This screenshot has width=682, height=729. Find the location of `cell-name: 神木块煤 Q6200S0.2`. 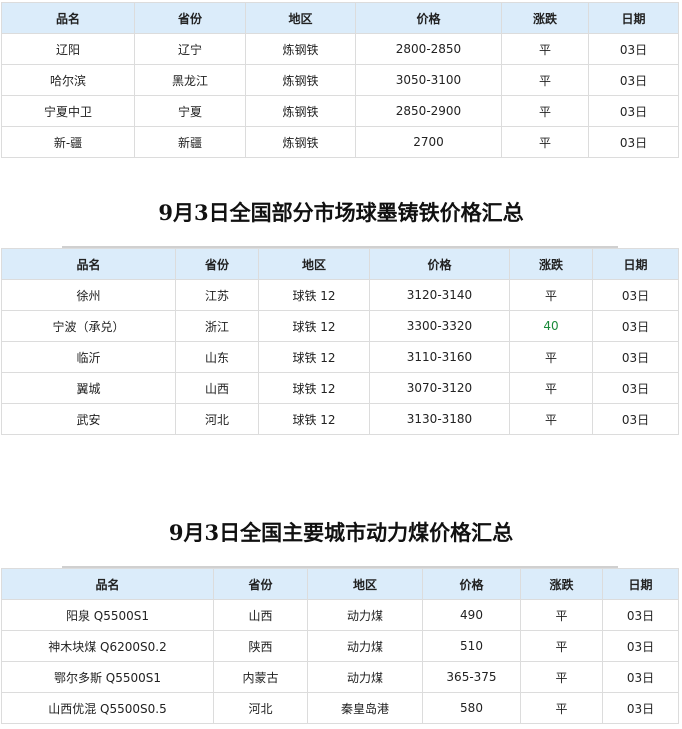

cell-name: 神木块煤 Q6200S0.2 is located at coordinates (107, 646).